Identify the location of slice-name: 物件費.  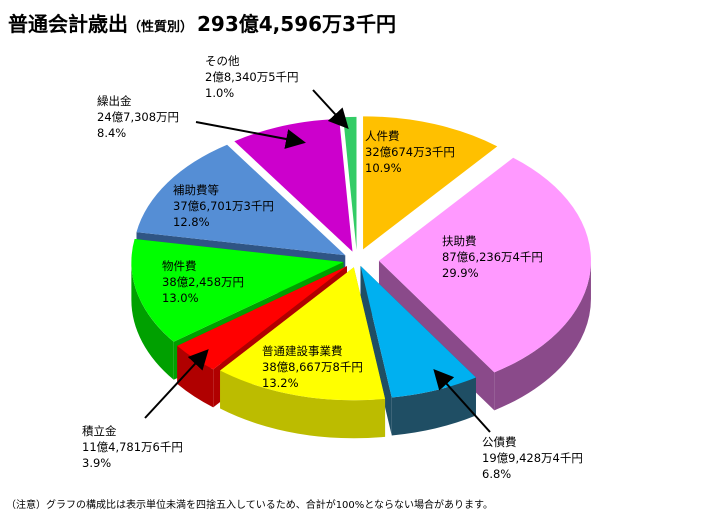
(179, 266).